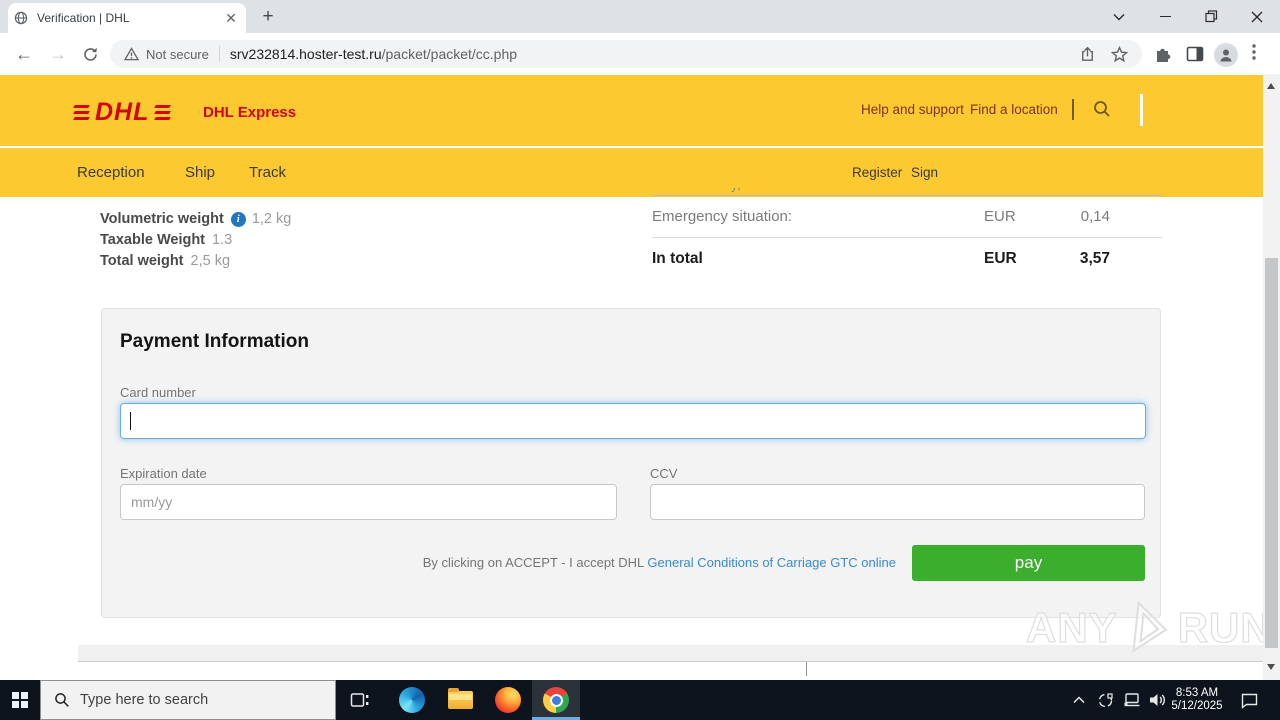 The width and height of the screenshot is (1280, 720). Describe the element at coordinates (131, 54) in the screenshot. I see `not-secure-warning-icon` at that location.